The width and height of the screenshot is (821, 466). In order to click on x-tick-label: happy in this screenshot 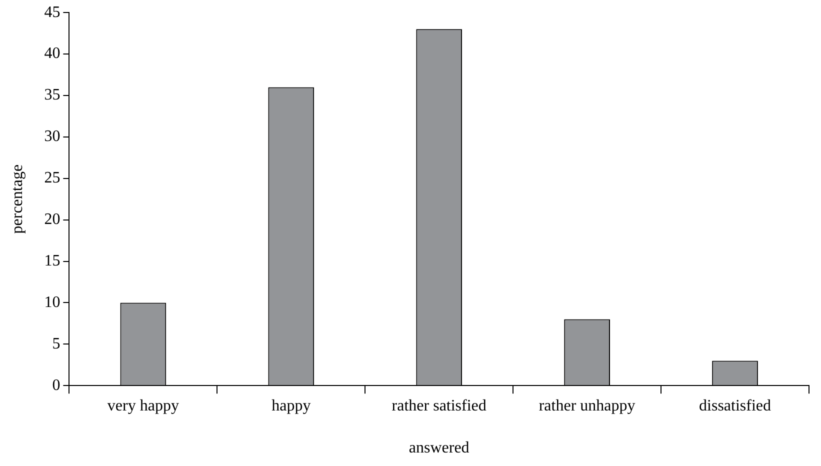, I will do `click(291, 405)`.